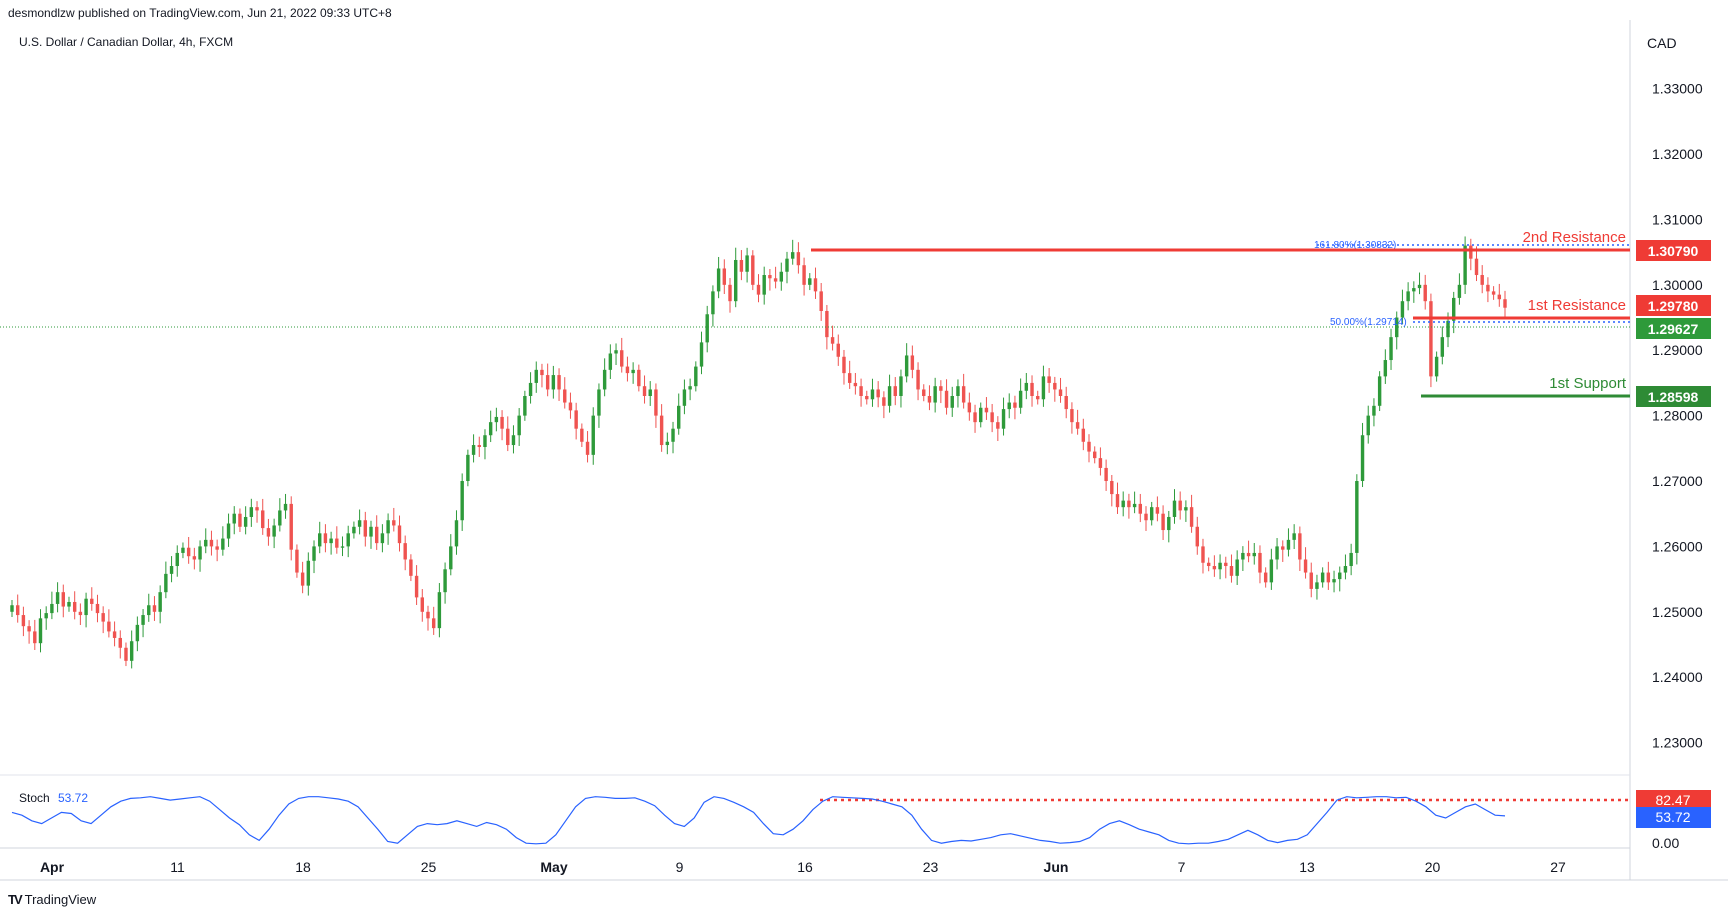  What do you see at coordinates (1056, 867) in the screenshot?
I see `x-tick-label: Jun` at bounding box center [1056, 867].